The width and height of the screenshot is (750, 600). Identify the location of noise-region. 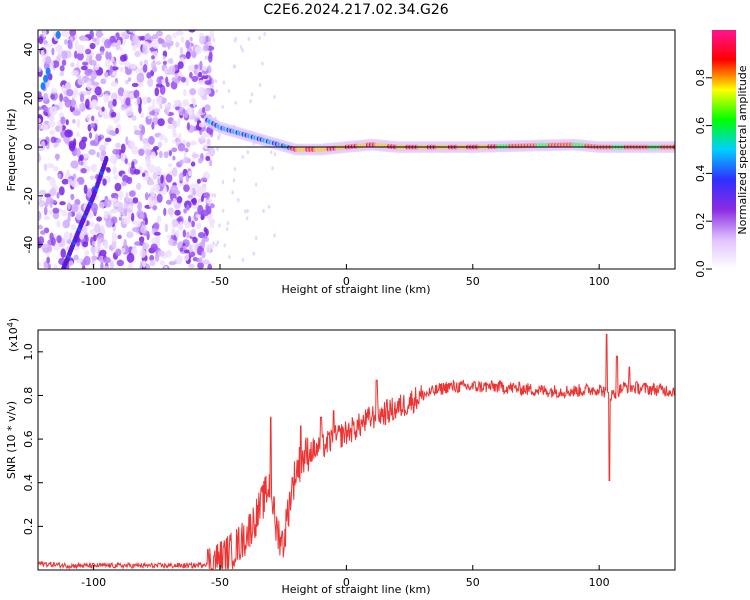
(157, 149).